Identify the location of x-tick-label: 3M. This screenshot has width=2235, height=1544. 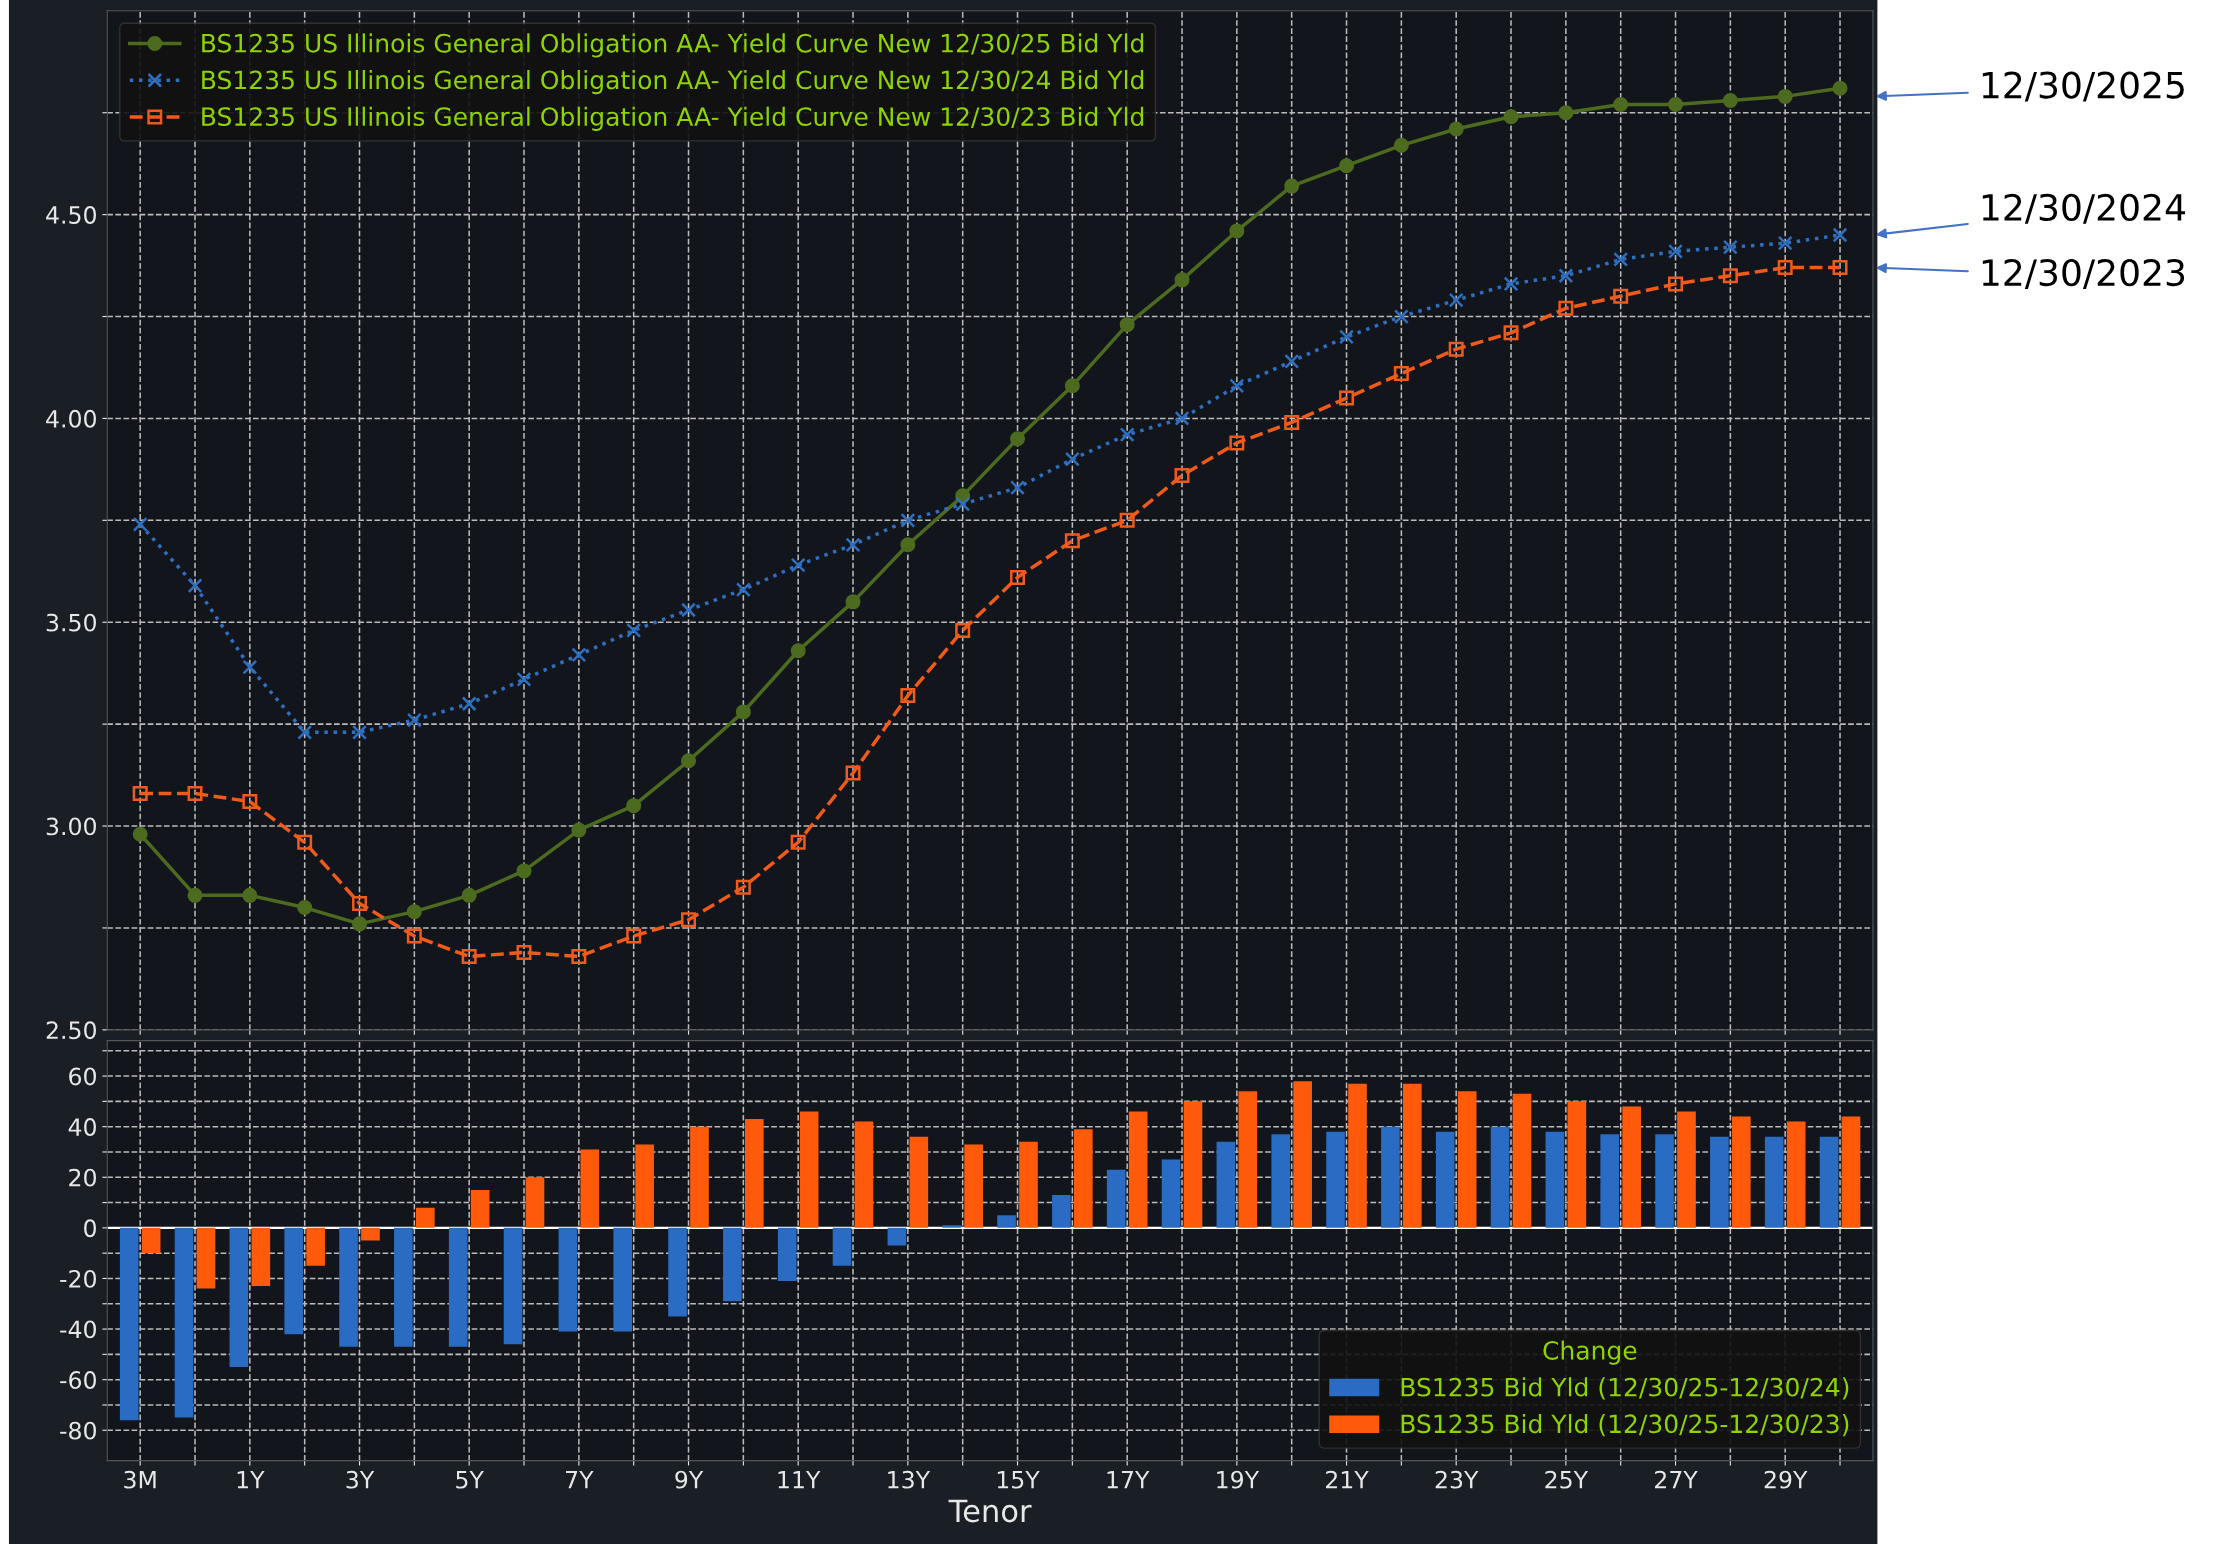
(140, 1479).